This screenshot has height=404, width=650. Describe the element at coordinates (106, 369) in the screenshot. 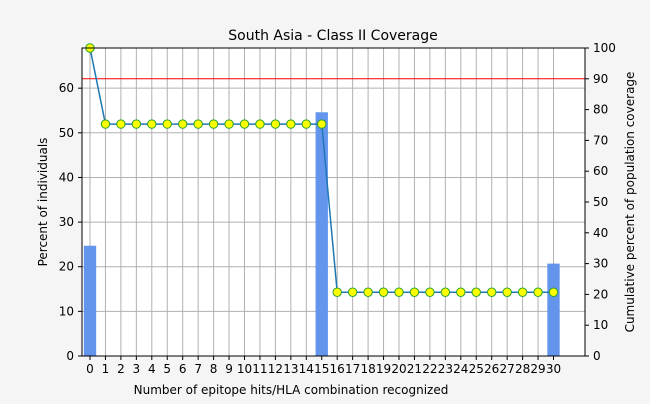

I see `x-tick-label: 1` at that location.